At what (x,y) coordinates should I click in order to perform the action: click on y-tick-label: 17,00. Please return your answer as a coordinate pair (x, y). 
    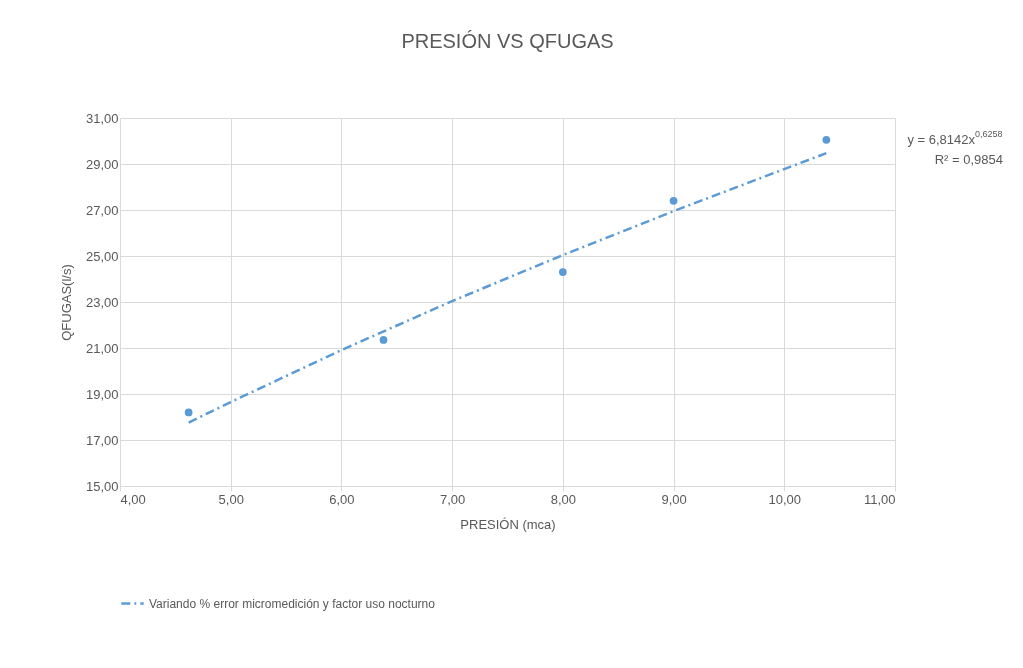
    Looking at the image, I should click on (102, 440).